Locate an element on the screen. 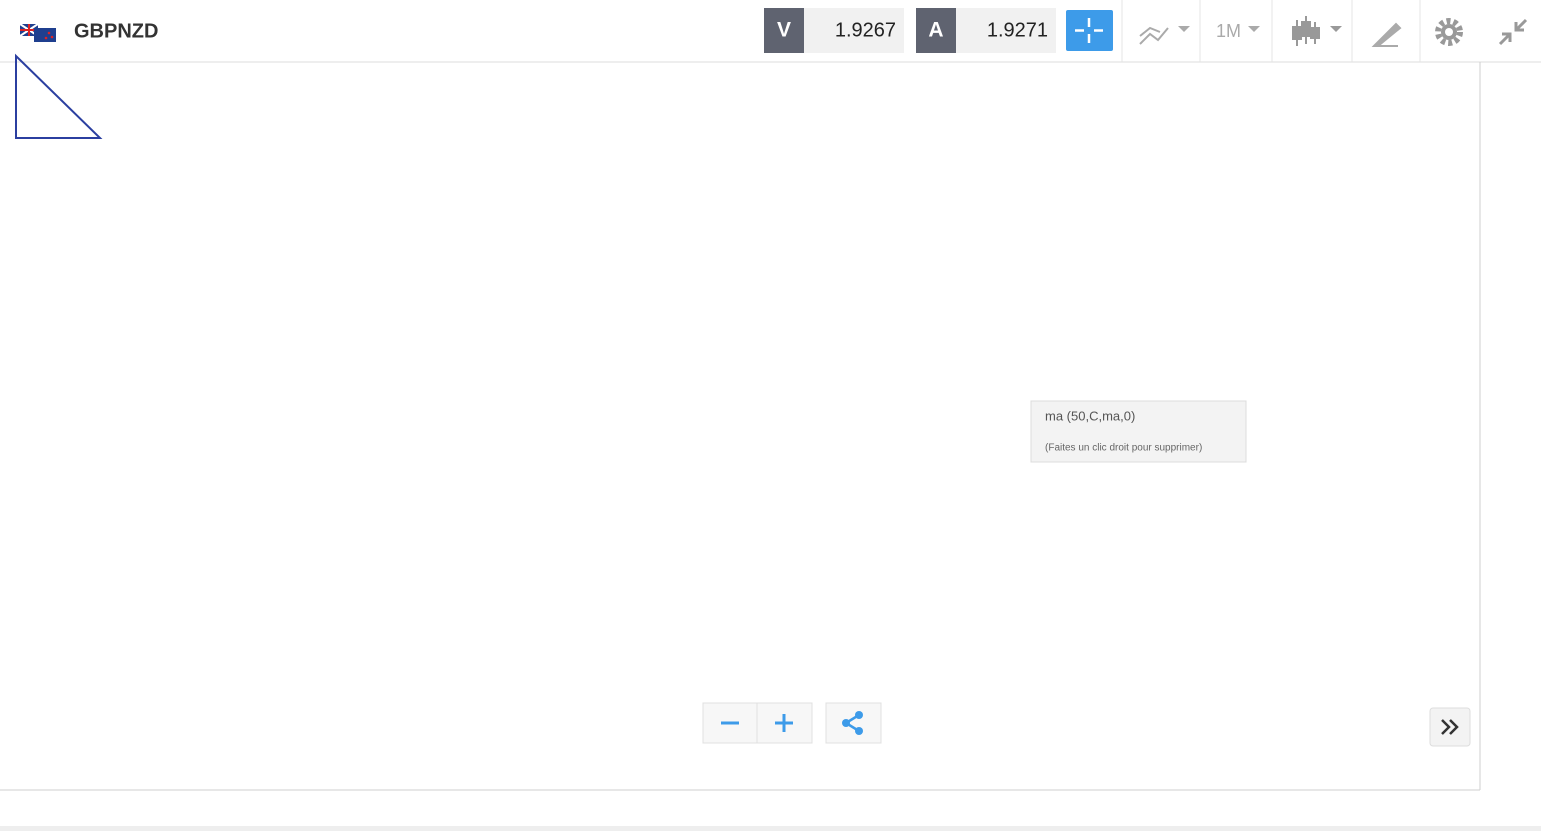 The width and height of the screenshot is (1541, 836). buy-price: 1.9271 is located at coordinates (1017, 30).